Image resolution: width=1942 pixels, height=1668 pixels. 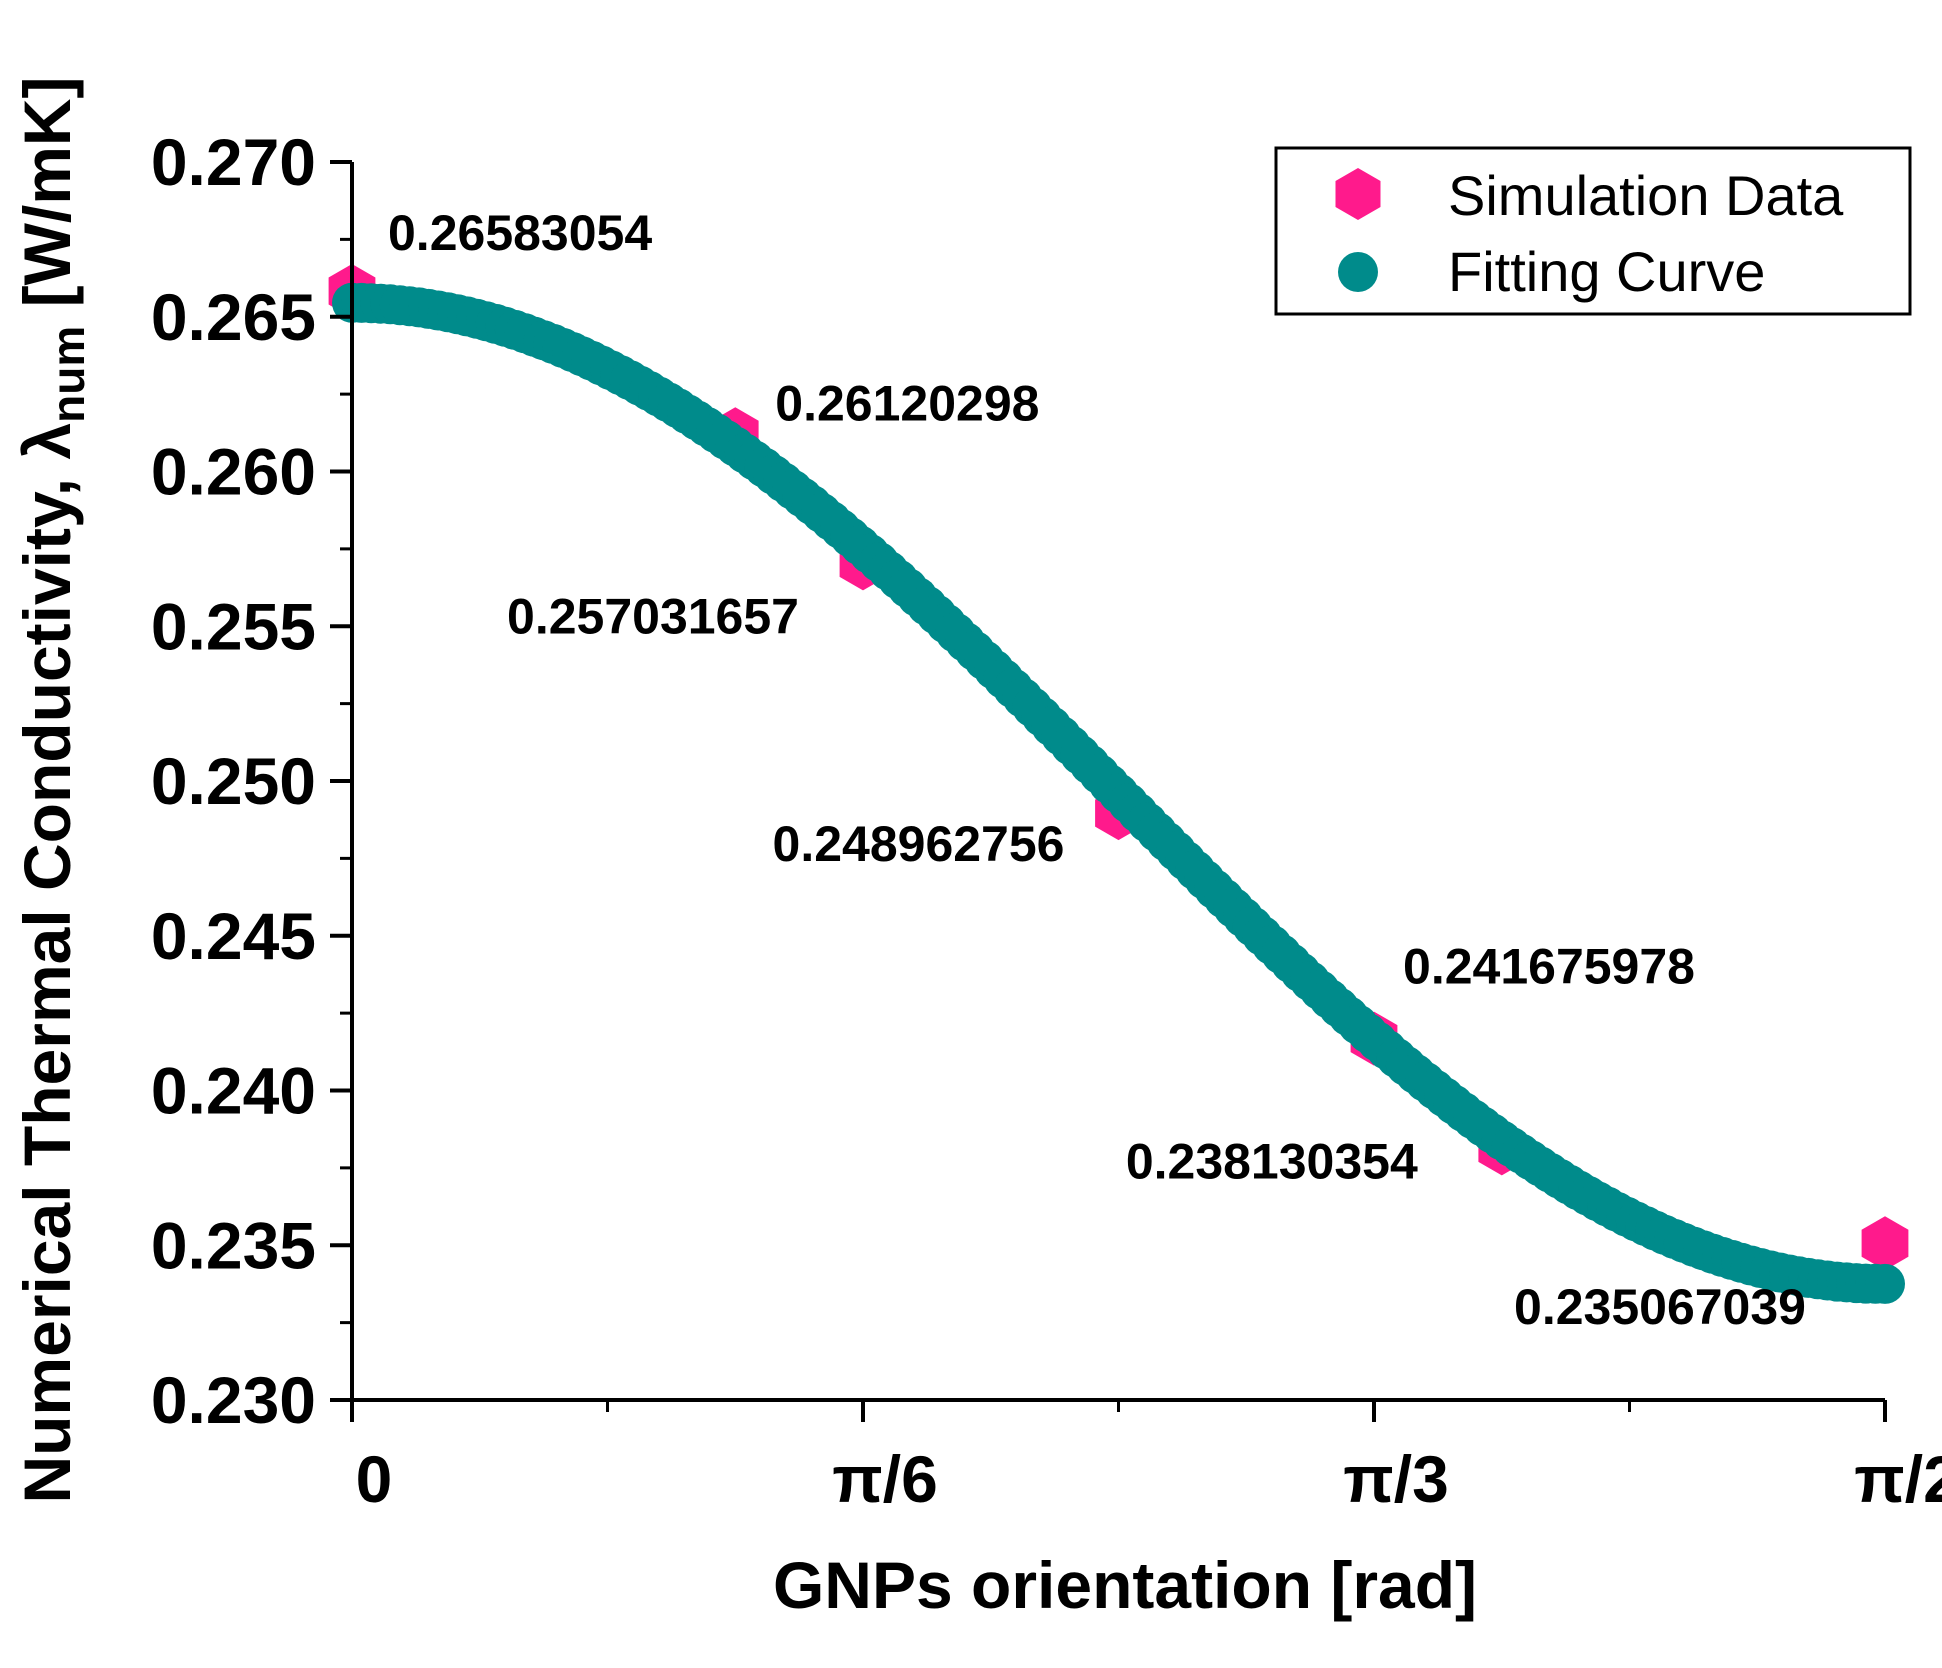 What do you see at coordinates (1358, 272) in the screenshot?
I see `legend-circle-marker` at bounding box center [1358, 272].